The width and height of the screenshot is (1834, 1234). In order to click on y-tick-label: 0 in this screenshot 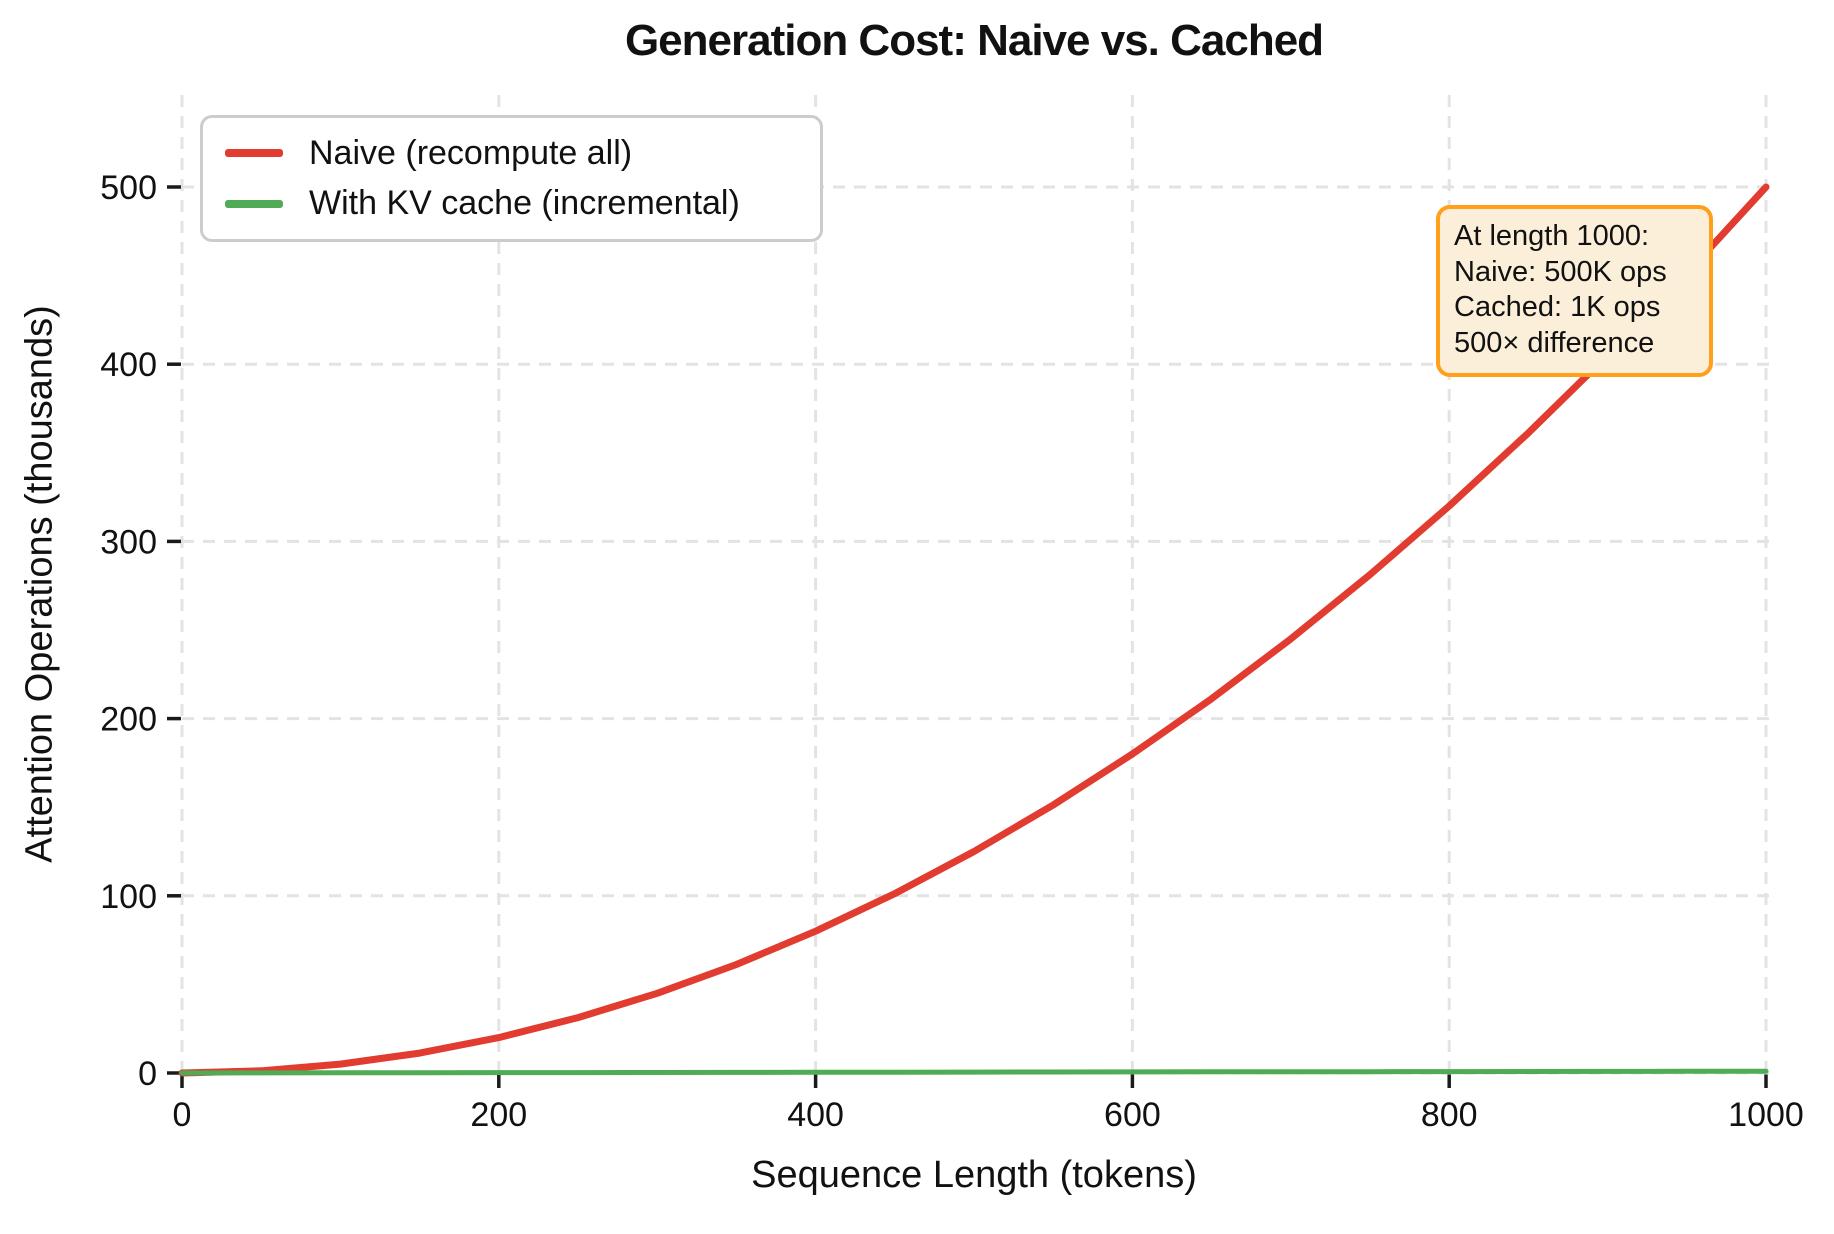, I will do `click(147, 1074)`.